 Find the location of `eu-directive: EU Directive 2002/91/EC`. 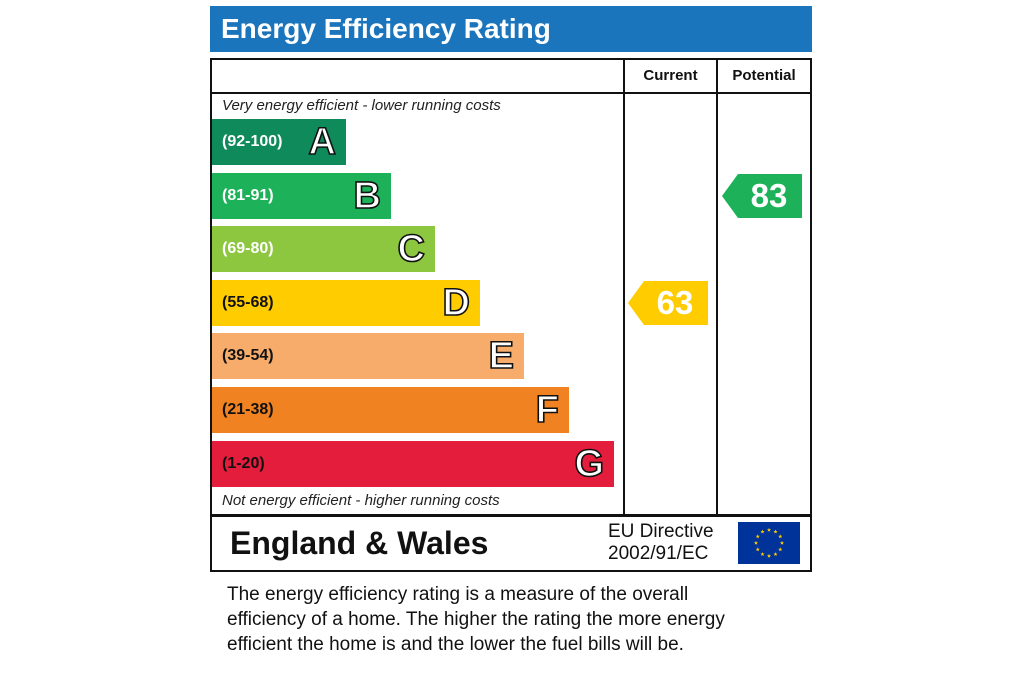

eu-directive: EU Directive 2002/91/EC is located at coordinates (661, 543).